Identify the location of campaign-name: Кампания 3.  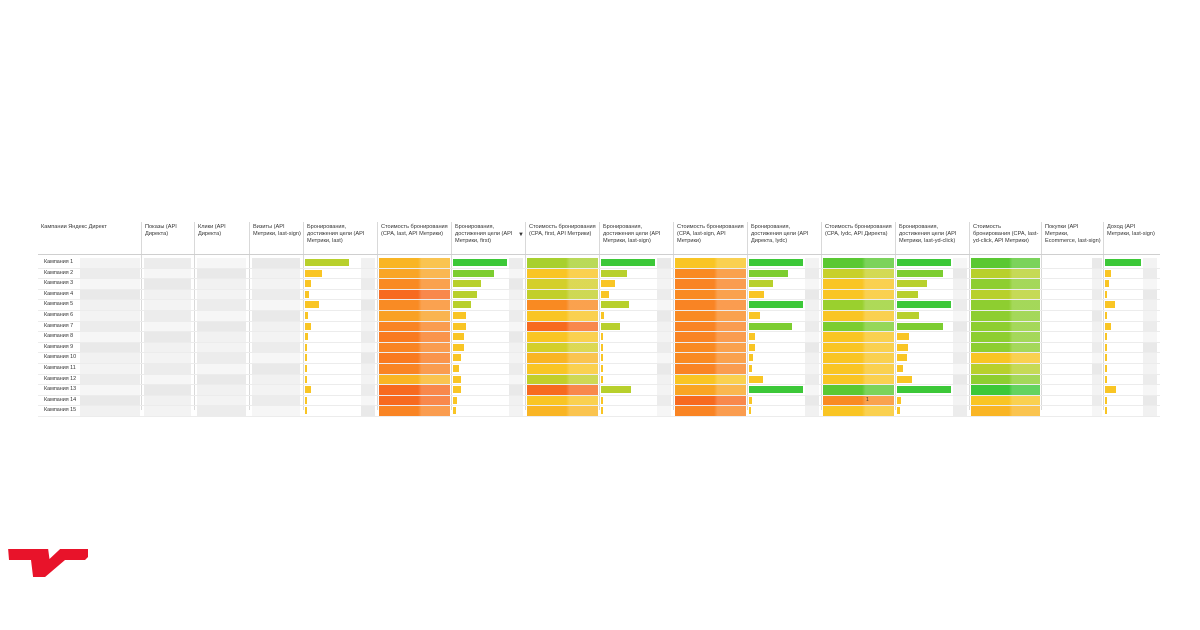
(59, 283).